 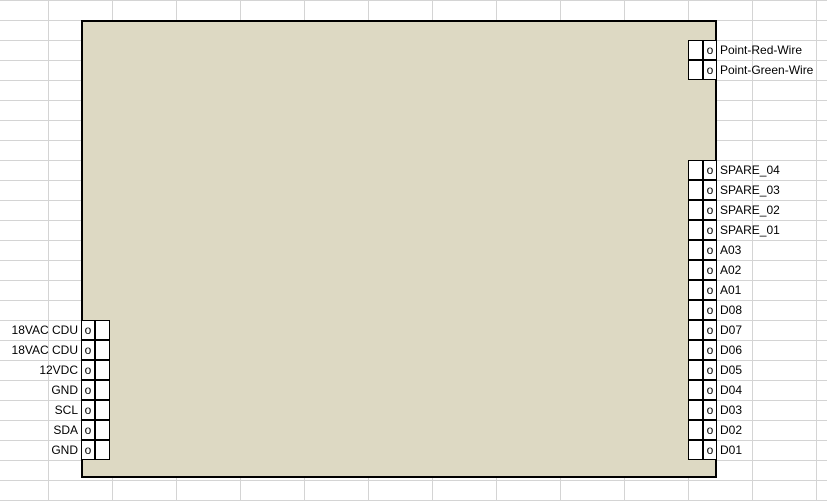 What do you see at coordinates (731, 310) in the screenshot?
I see `pin-label: D08` at bounding box center [731, 310].